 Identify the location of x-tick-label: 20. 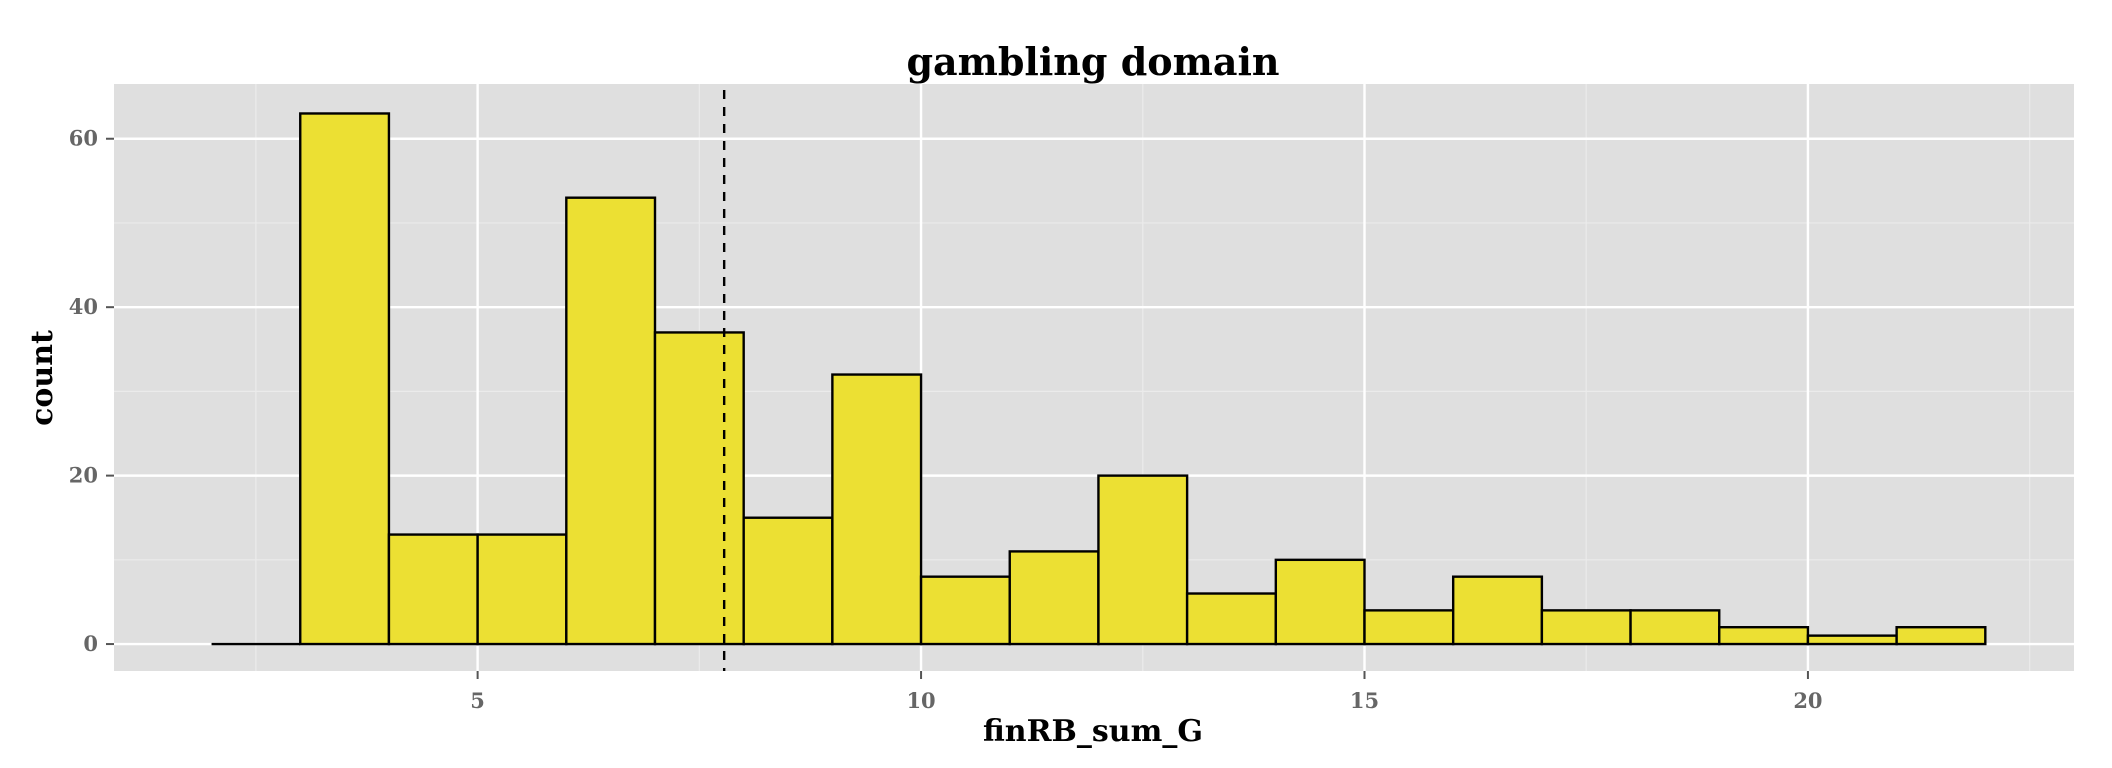
(1807, 700).